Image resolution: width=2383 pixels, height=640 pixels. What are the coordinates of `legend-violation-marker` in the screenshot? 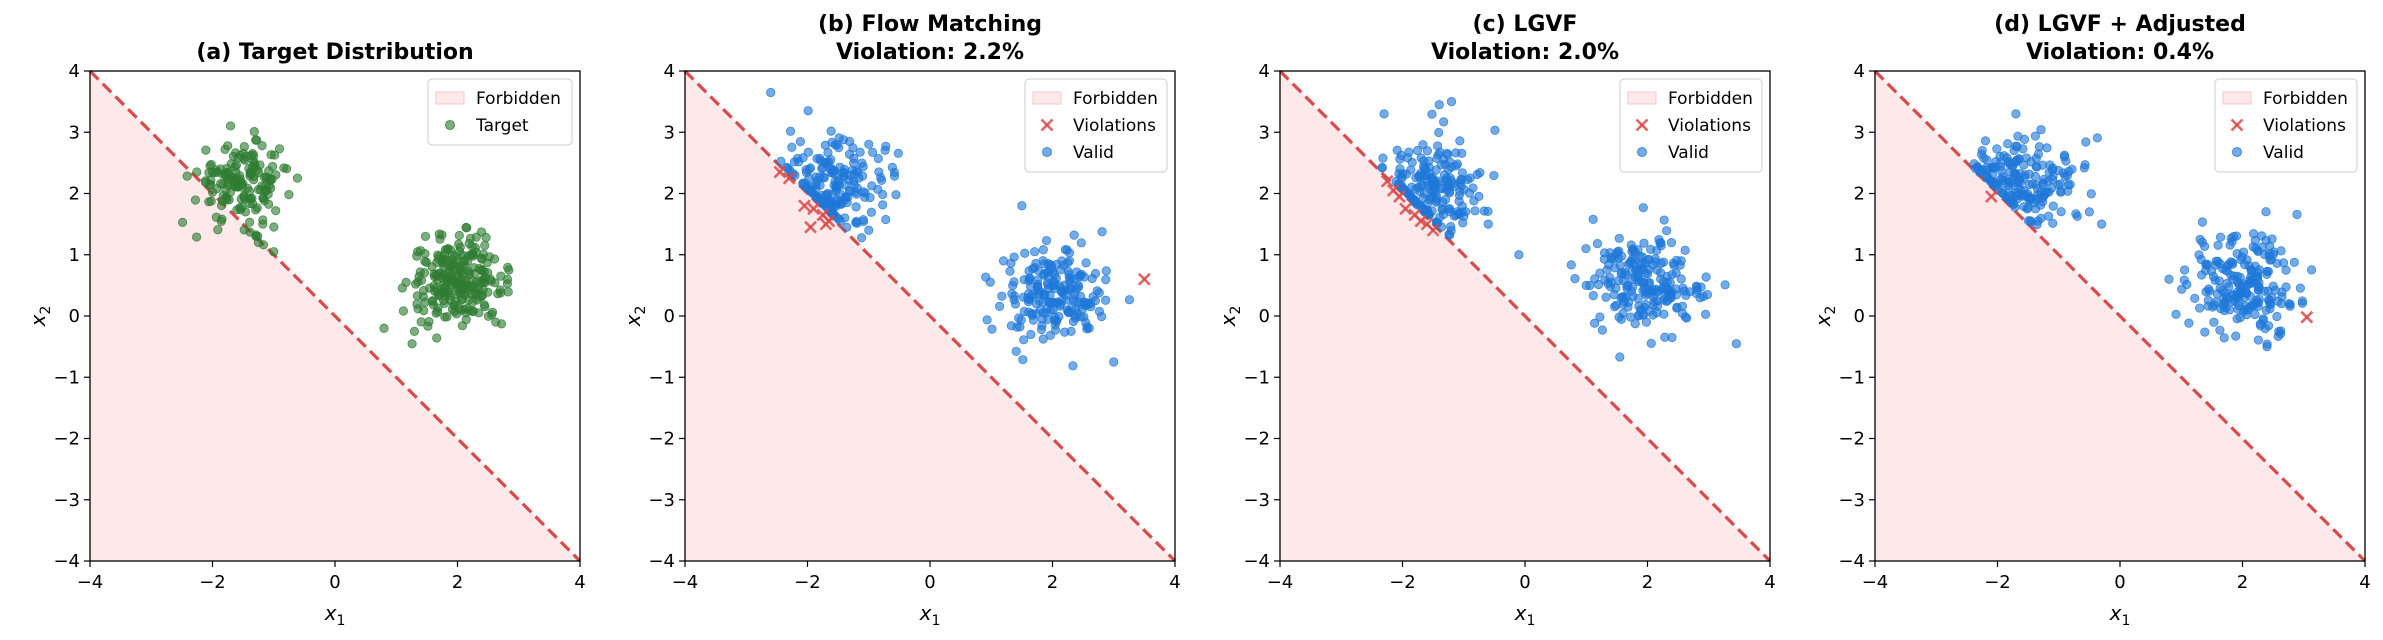 It's located at (1047, 125).